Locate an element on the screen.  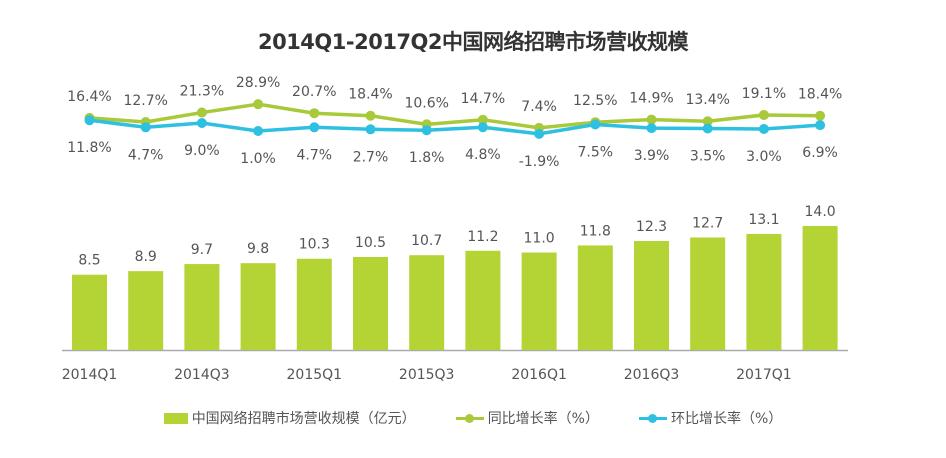
bar-2016Q1 is located at coordinates (539, 301).